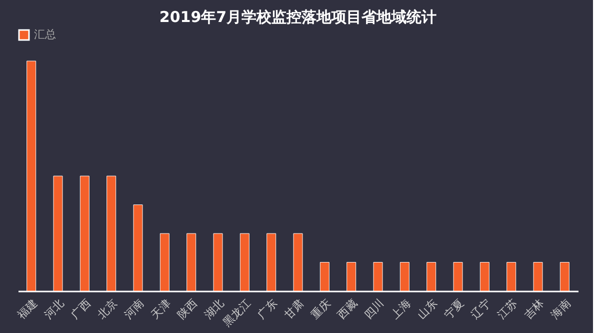 The width and height of the screenshot is (600, 333). What do you see at coordinates (347, 309) in the screenshot?
I see `x-tick-label: 西藏` at bounding box center [347, 309].